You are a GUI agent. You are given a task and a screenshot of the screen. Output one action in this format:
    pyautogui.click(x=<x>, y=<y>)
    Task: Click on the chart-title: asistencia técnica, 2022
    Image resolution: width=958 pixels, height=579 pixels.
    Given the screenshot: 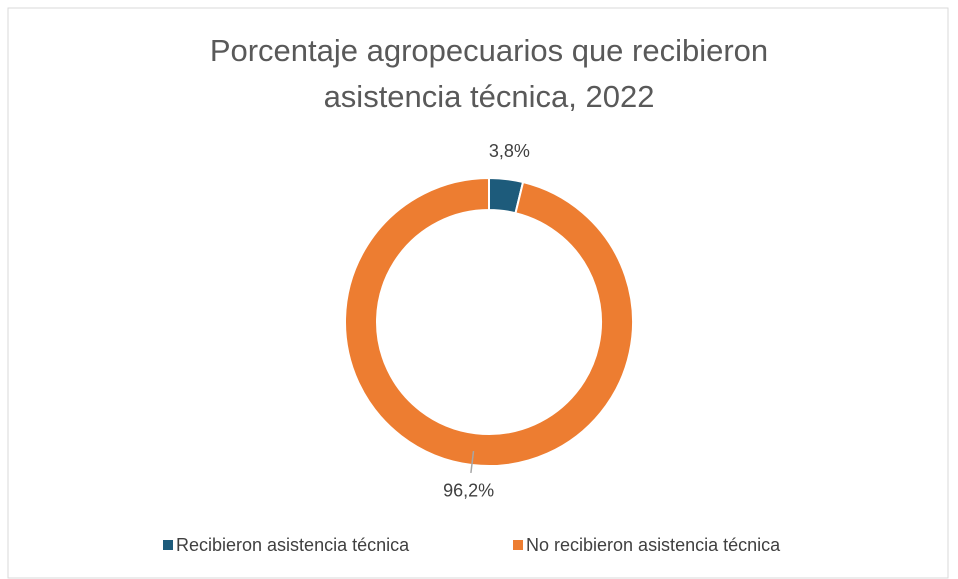 What is the action you would take?
    pyautogui.click(x=489, y=96)
    